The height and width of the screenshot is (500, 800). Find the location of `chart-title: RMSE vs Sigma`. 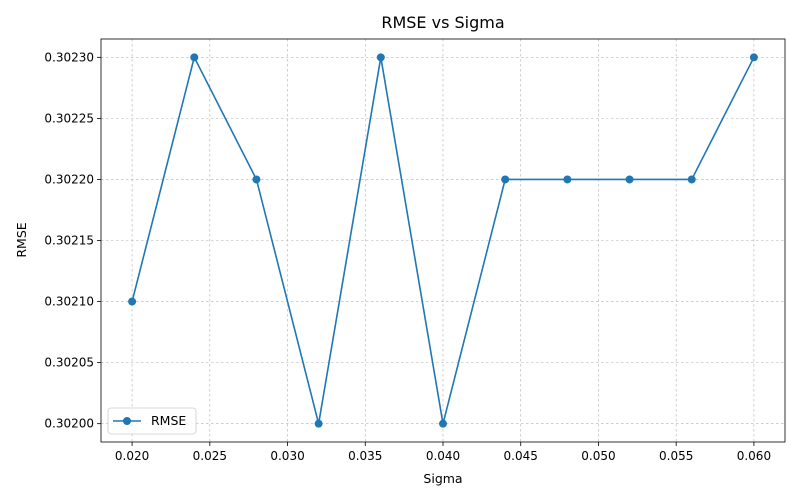

chart-title: RMSE vs Sigma is located at coordinates (442, 22).